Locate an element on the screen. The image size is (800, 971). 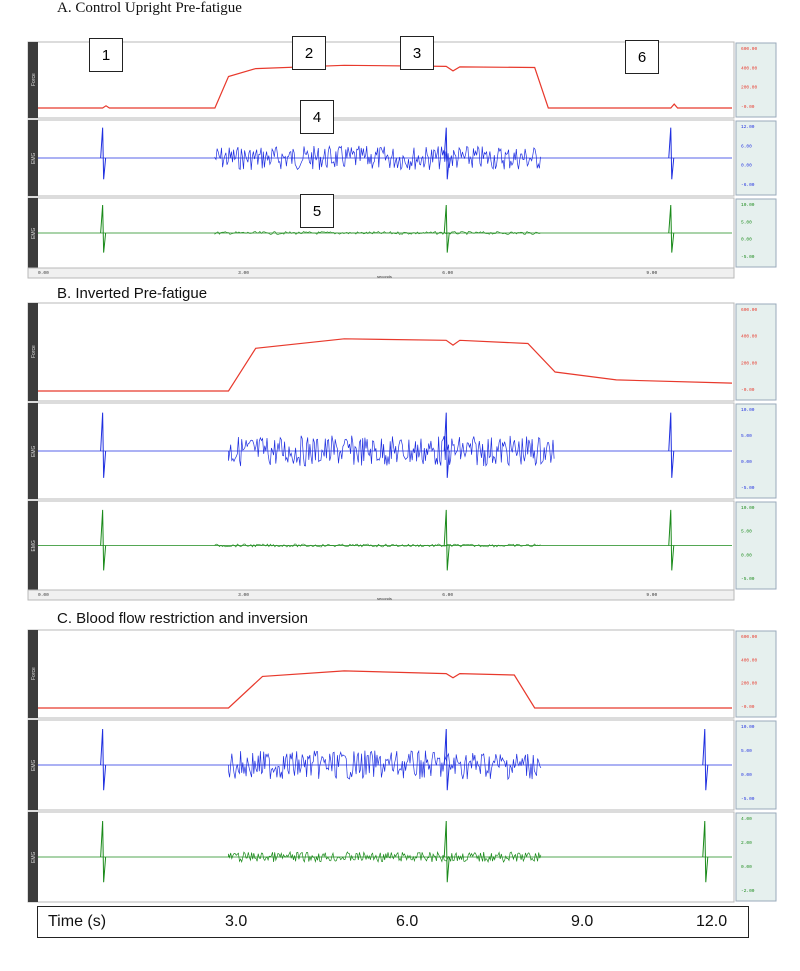
callout-2: 2 is located at coordinates (309, 53).